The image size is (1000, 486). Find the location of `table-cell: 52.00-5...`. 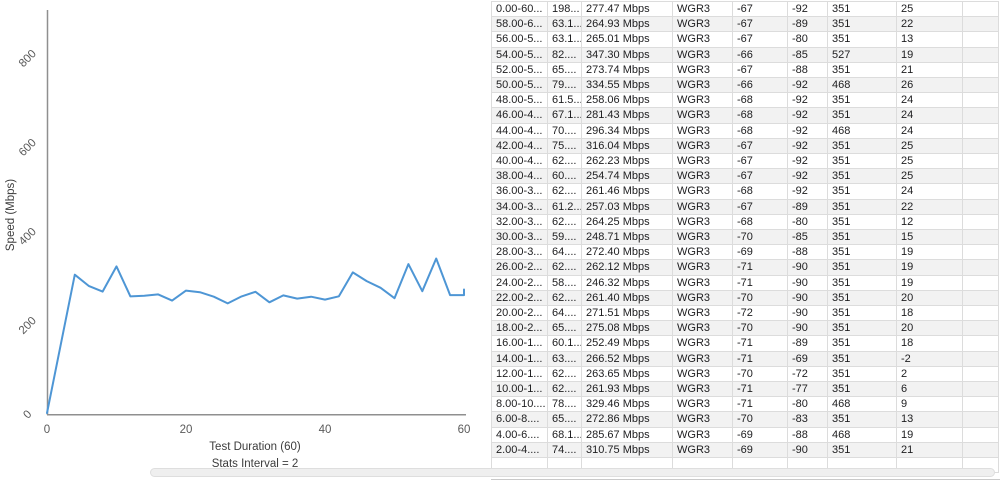

table-cell: 52.00-5... is located at coordinates (519, 70).